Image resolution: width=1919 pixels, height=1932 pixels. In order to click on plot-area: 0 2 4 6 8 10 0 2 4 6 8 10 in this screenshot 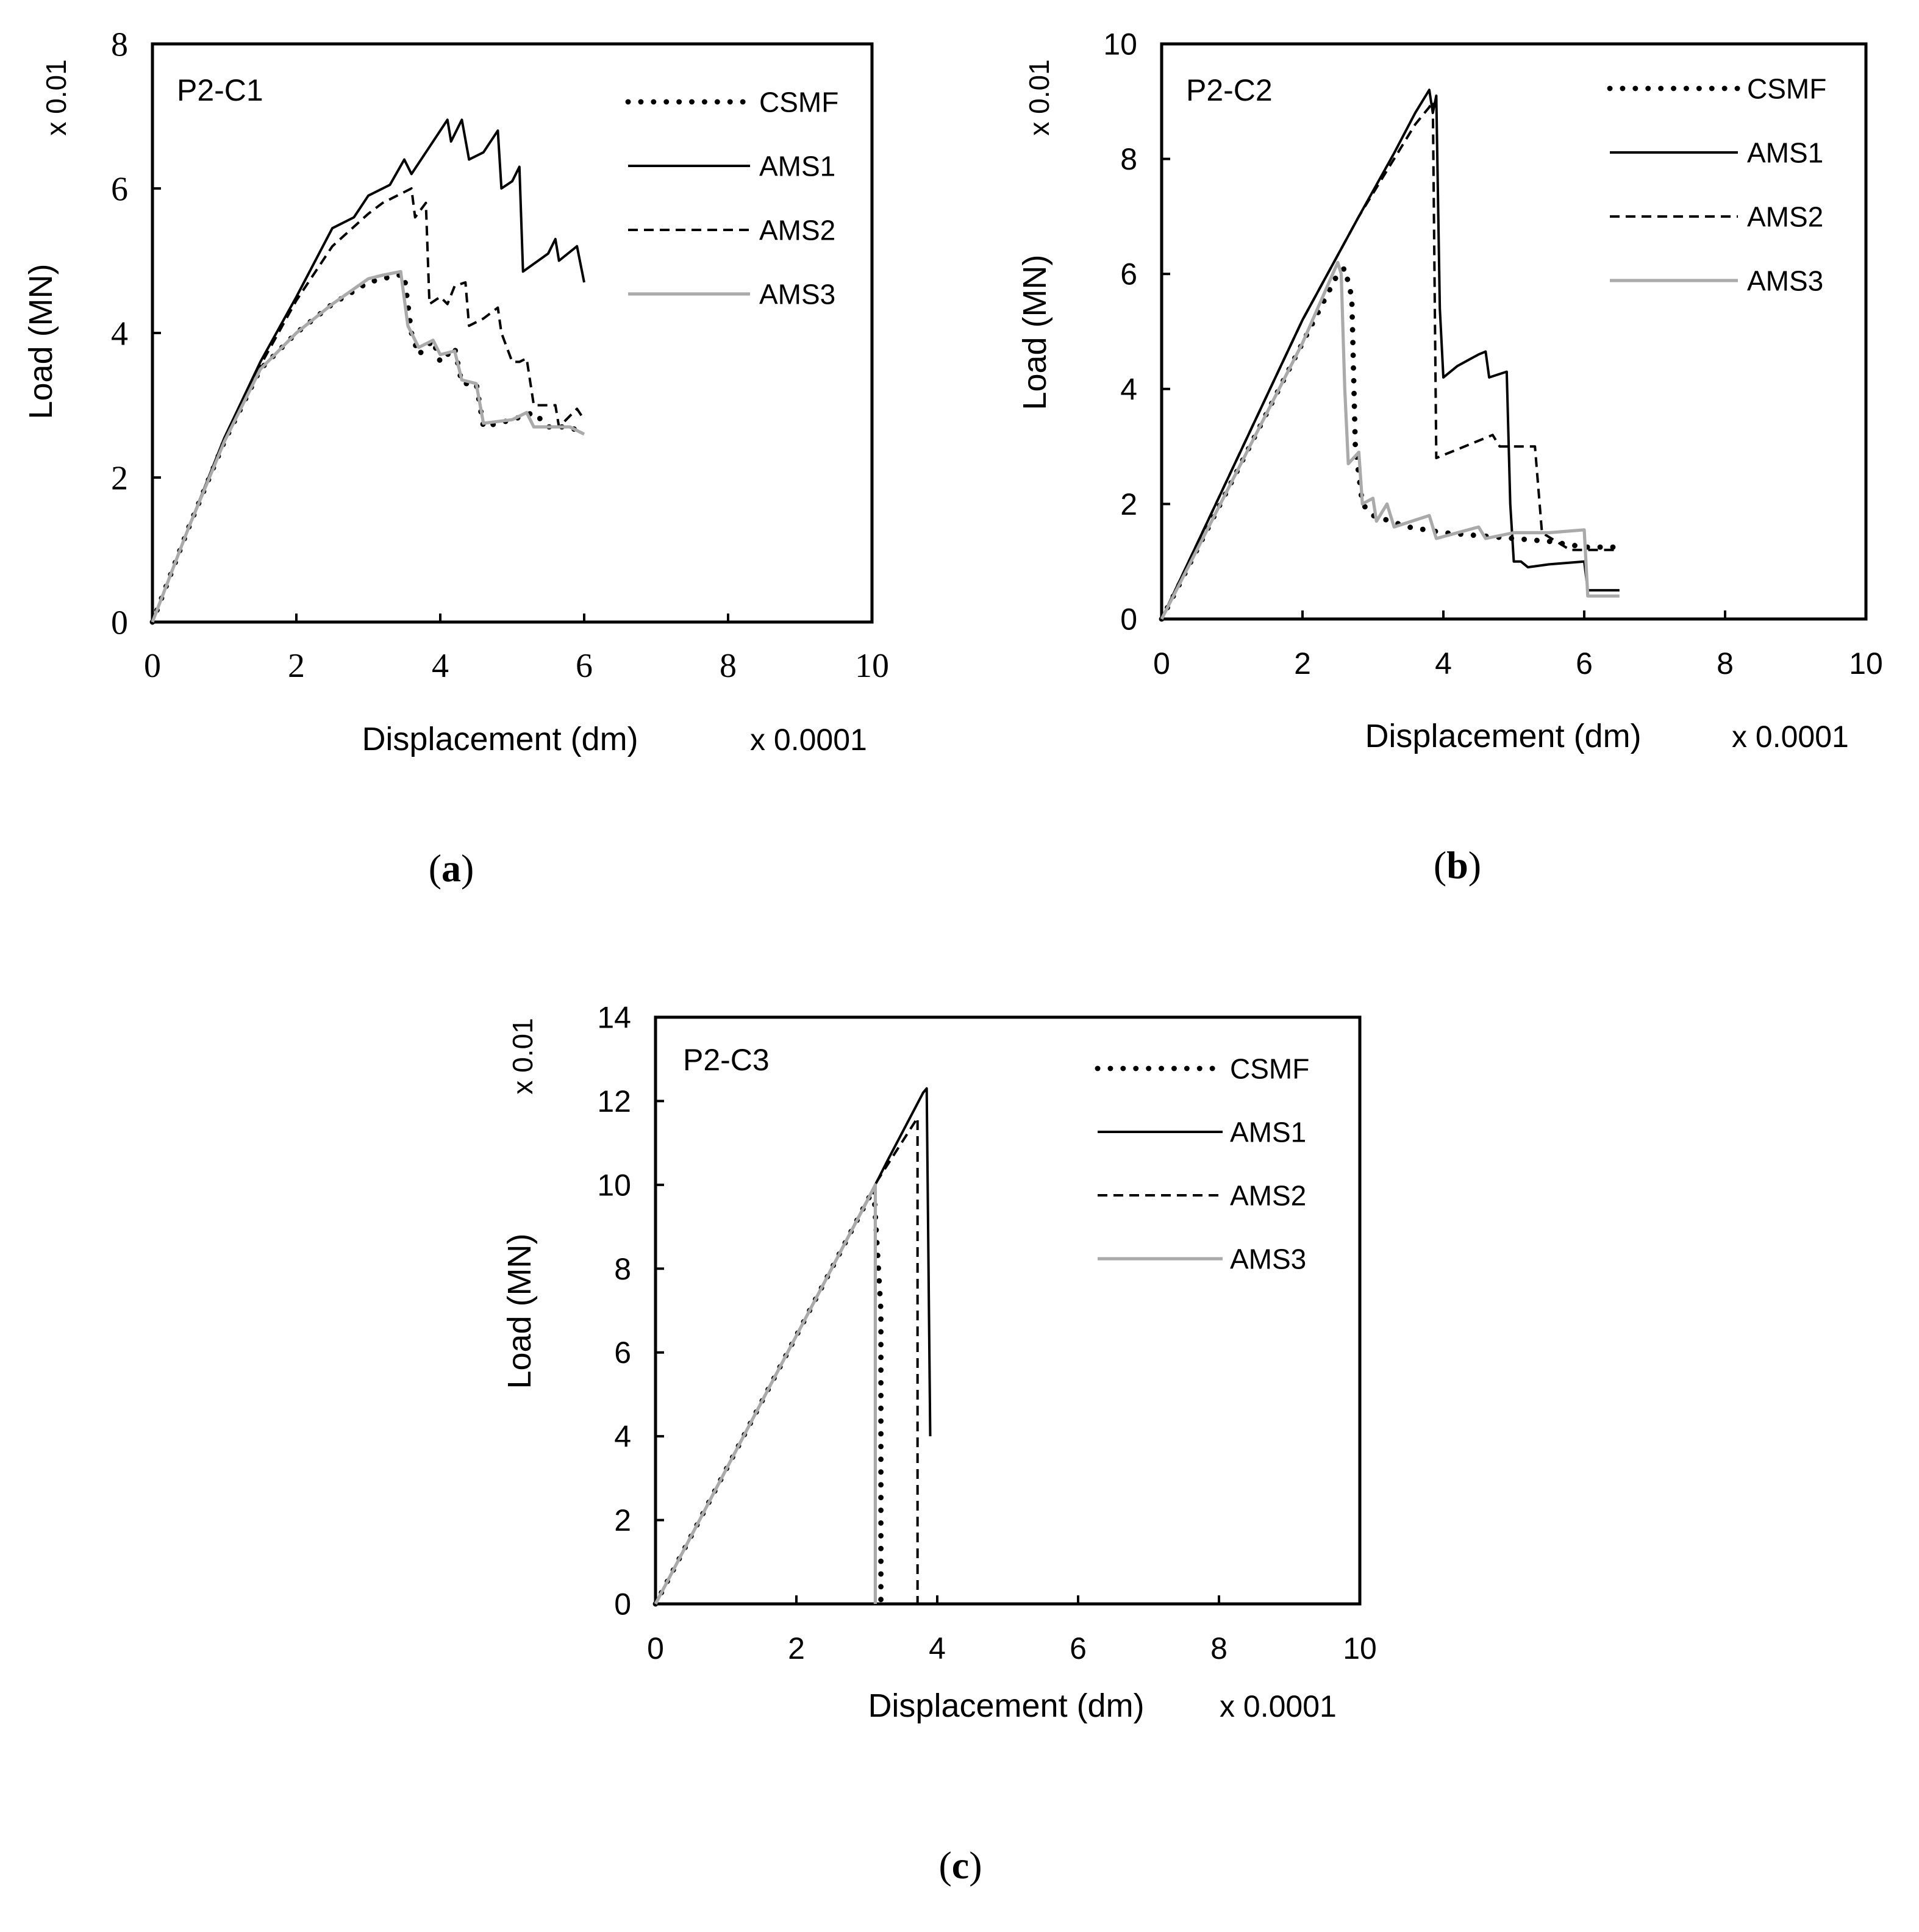, I will do `click(1492, 354)`.